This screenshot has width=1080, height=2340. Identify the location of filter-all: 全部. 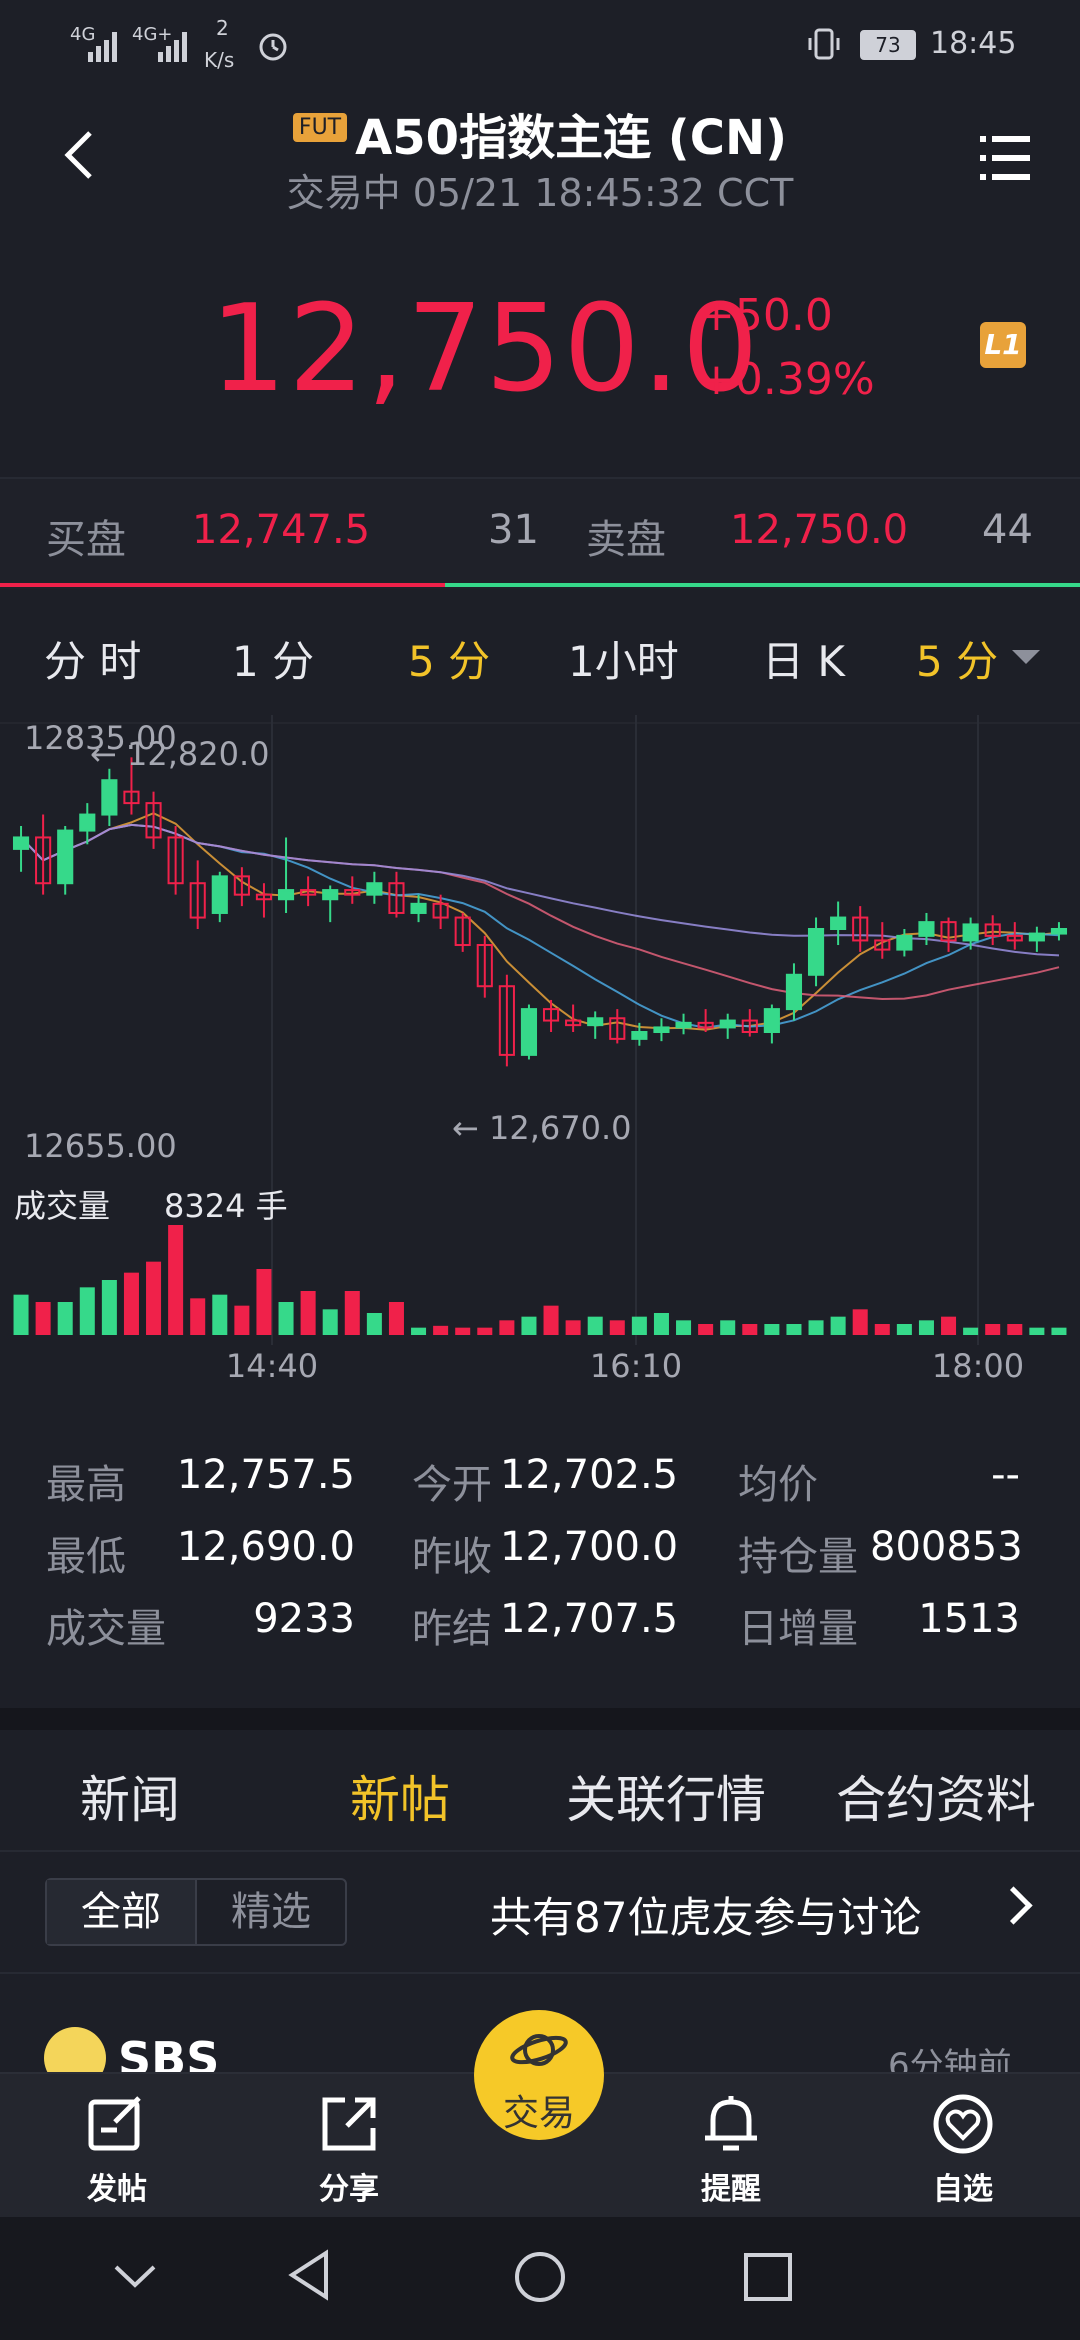
(122, 1912).